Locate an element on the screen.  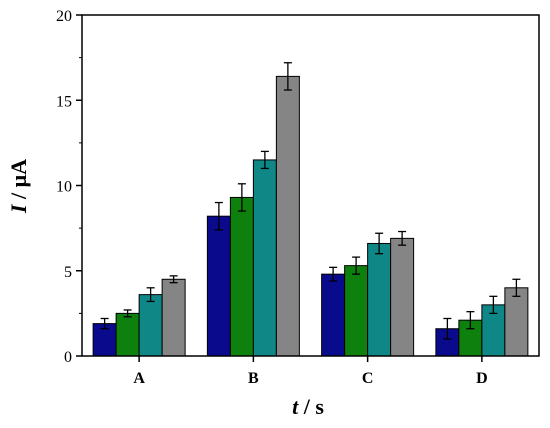
x-tick-label-D: D is located at coordinates (482, 378).